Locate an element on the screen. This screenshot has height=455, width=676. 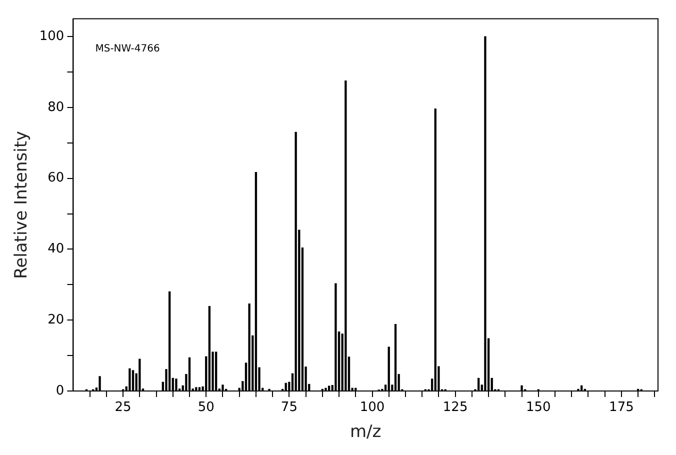
x-tick-label: 50 is located at coordinates (206, 408).